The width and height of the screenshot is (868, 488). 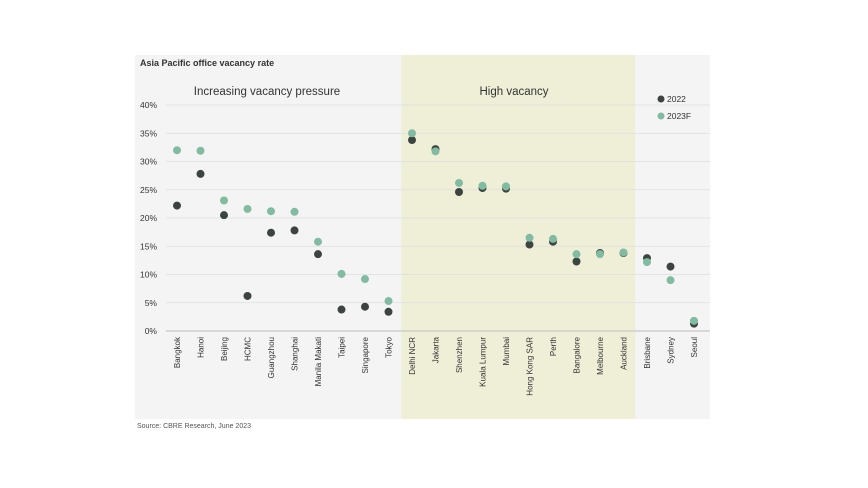 What do you see at coordinates (436, 349) in the screenshot?
I see `x-tick-label: Jakarta` at bounding box center [436, 349].